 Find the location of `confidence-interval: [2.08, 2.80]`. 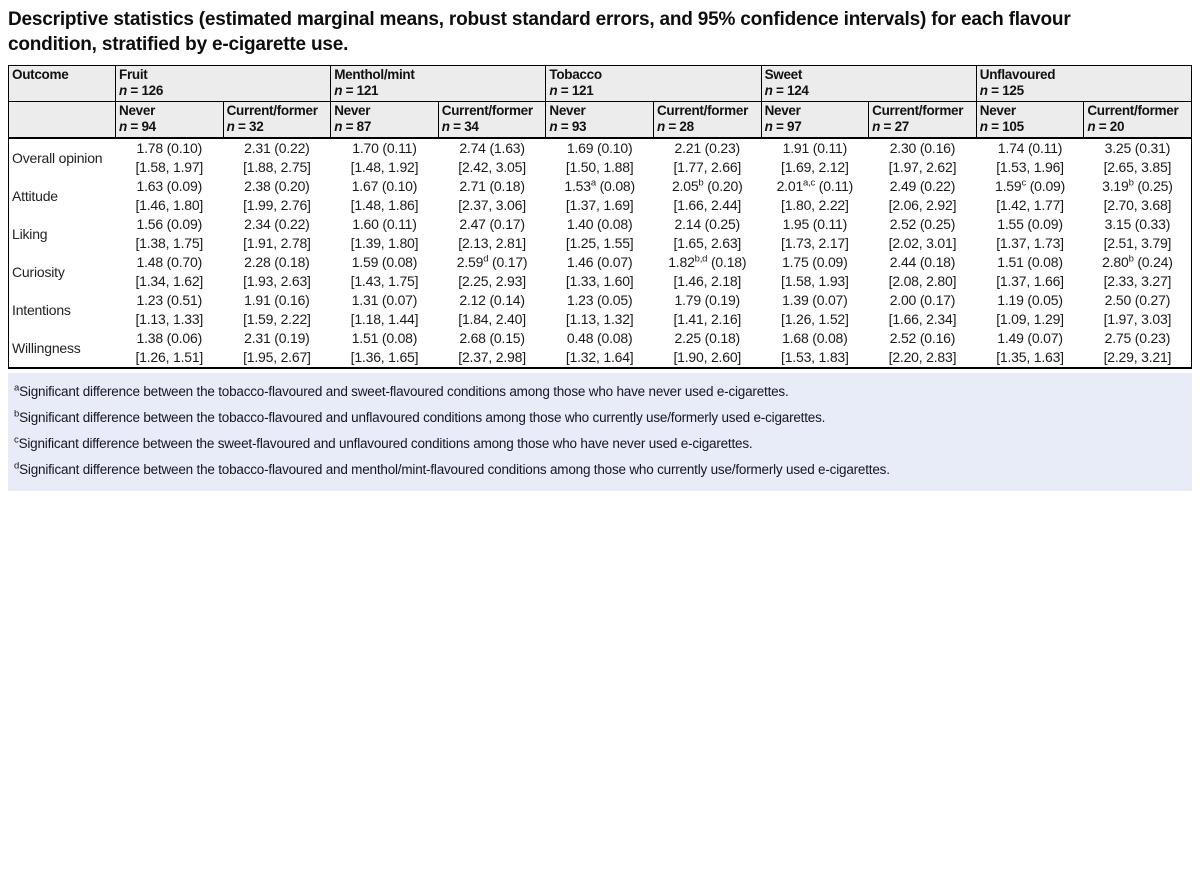

confidence-interval: [2.08, 2.80] is located at coordinates (922, 281).